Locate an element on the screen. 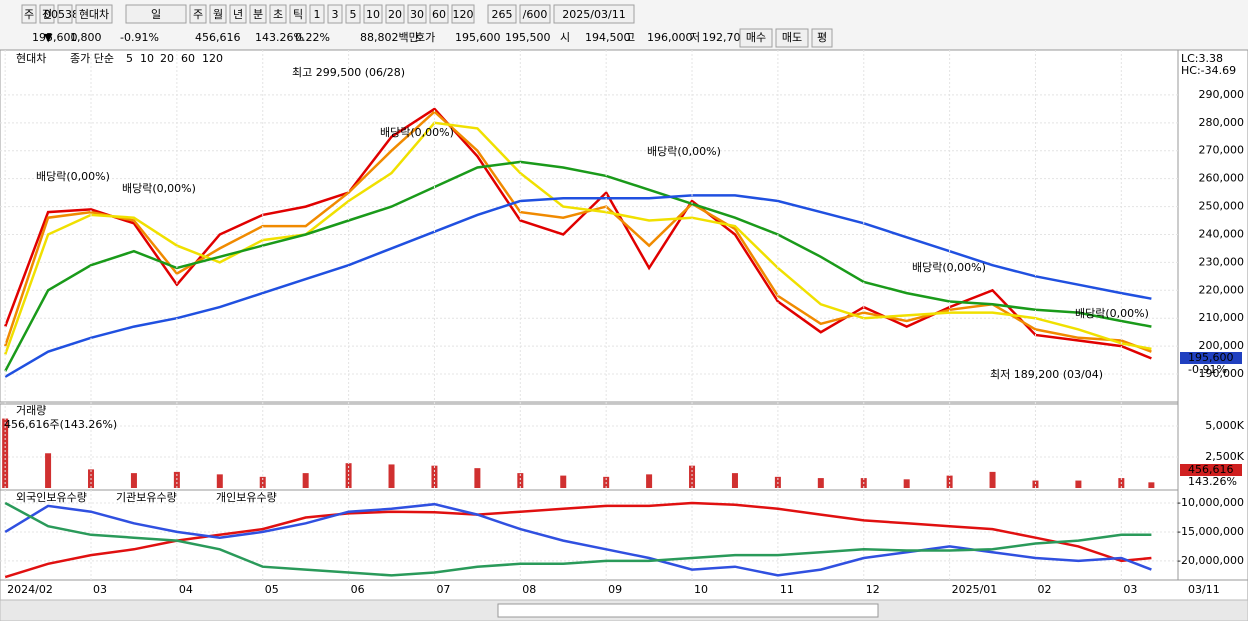 The image size is (1248, 621). toolbar-text: 3 is located at coordinates (335, 14).